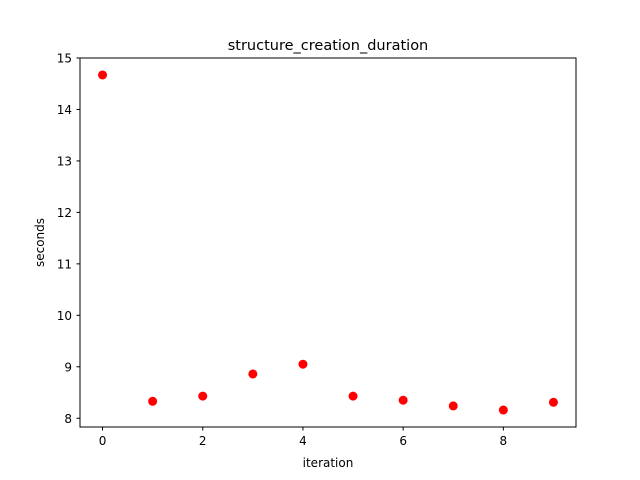 Image resolution: width=640 pixels, height=480 pixels. Describe the element at coordinates (203, 441) in the screenshot. I see `x-tick-label: 2` at that location.